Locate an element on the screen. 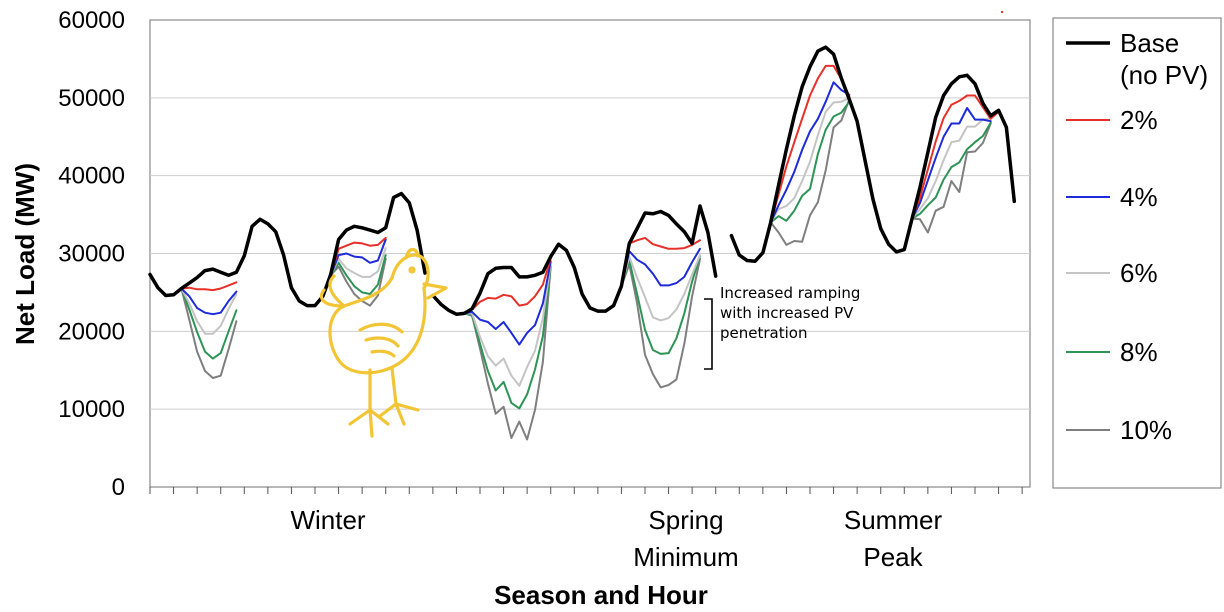 Image resolution: width=1224 pixels, height=612 pixels. series-line-10-seg2 is located at coordinates (507, 353).